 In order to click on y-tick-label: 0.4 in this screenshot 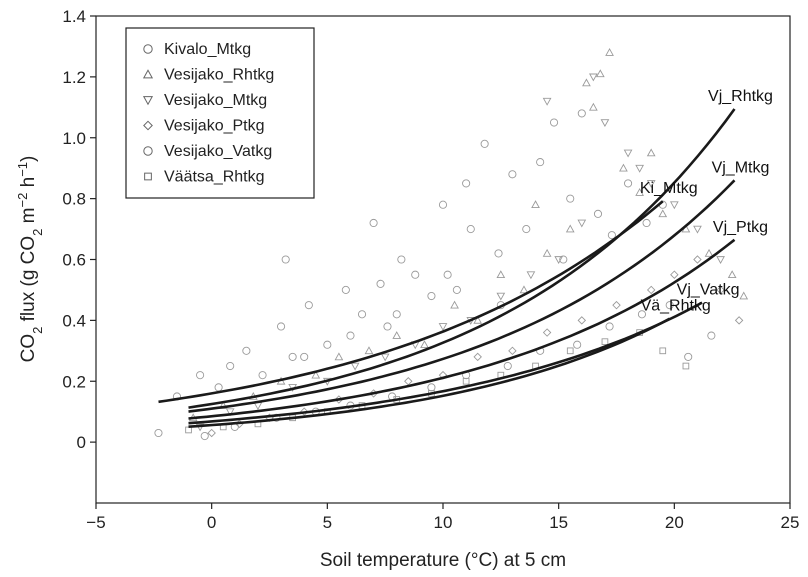, I will do `click(74, 320)`.